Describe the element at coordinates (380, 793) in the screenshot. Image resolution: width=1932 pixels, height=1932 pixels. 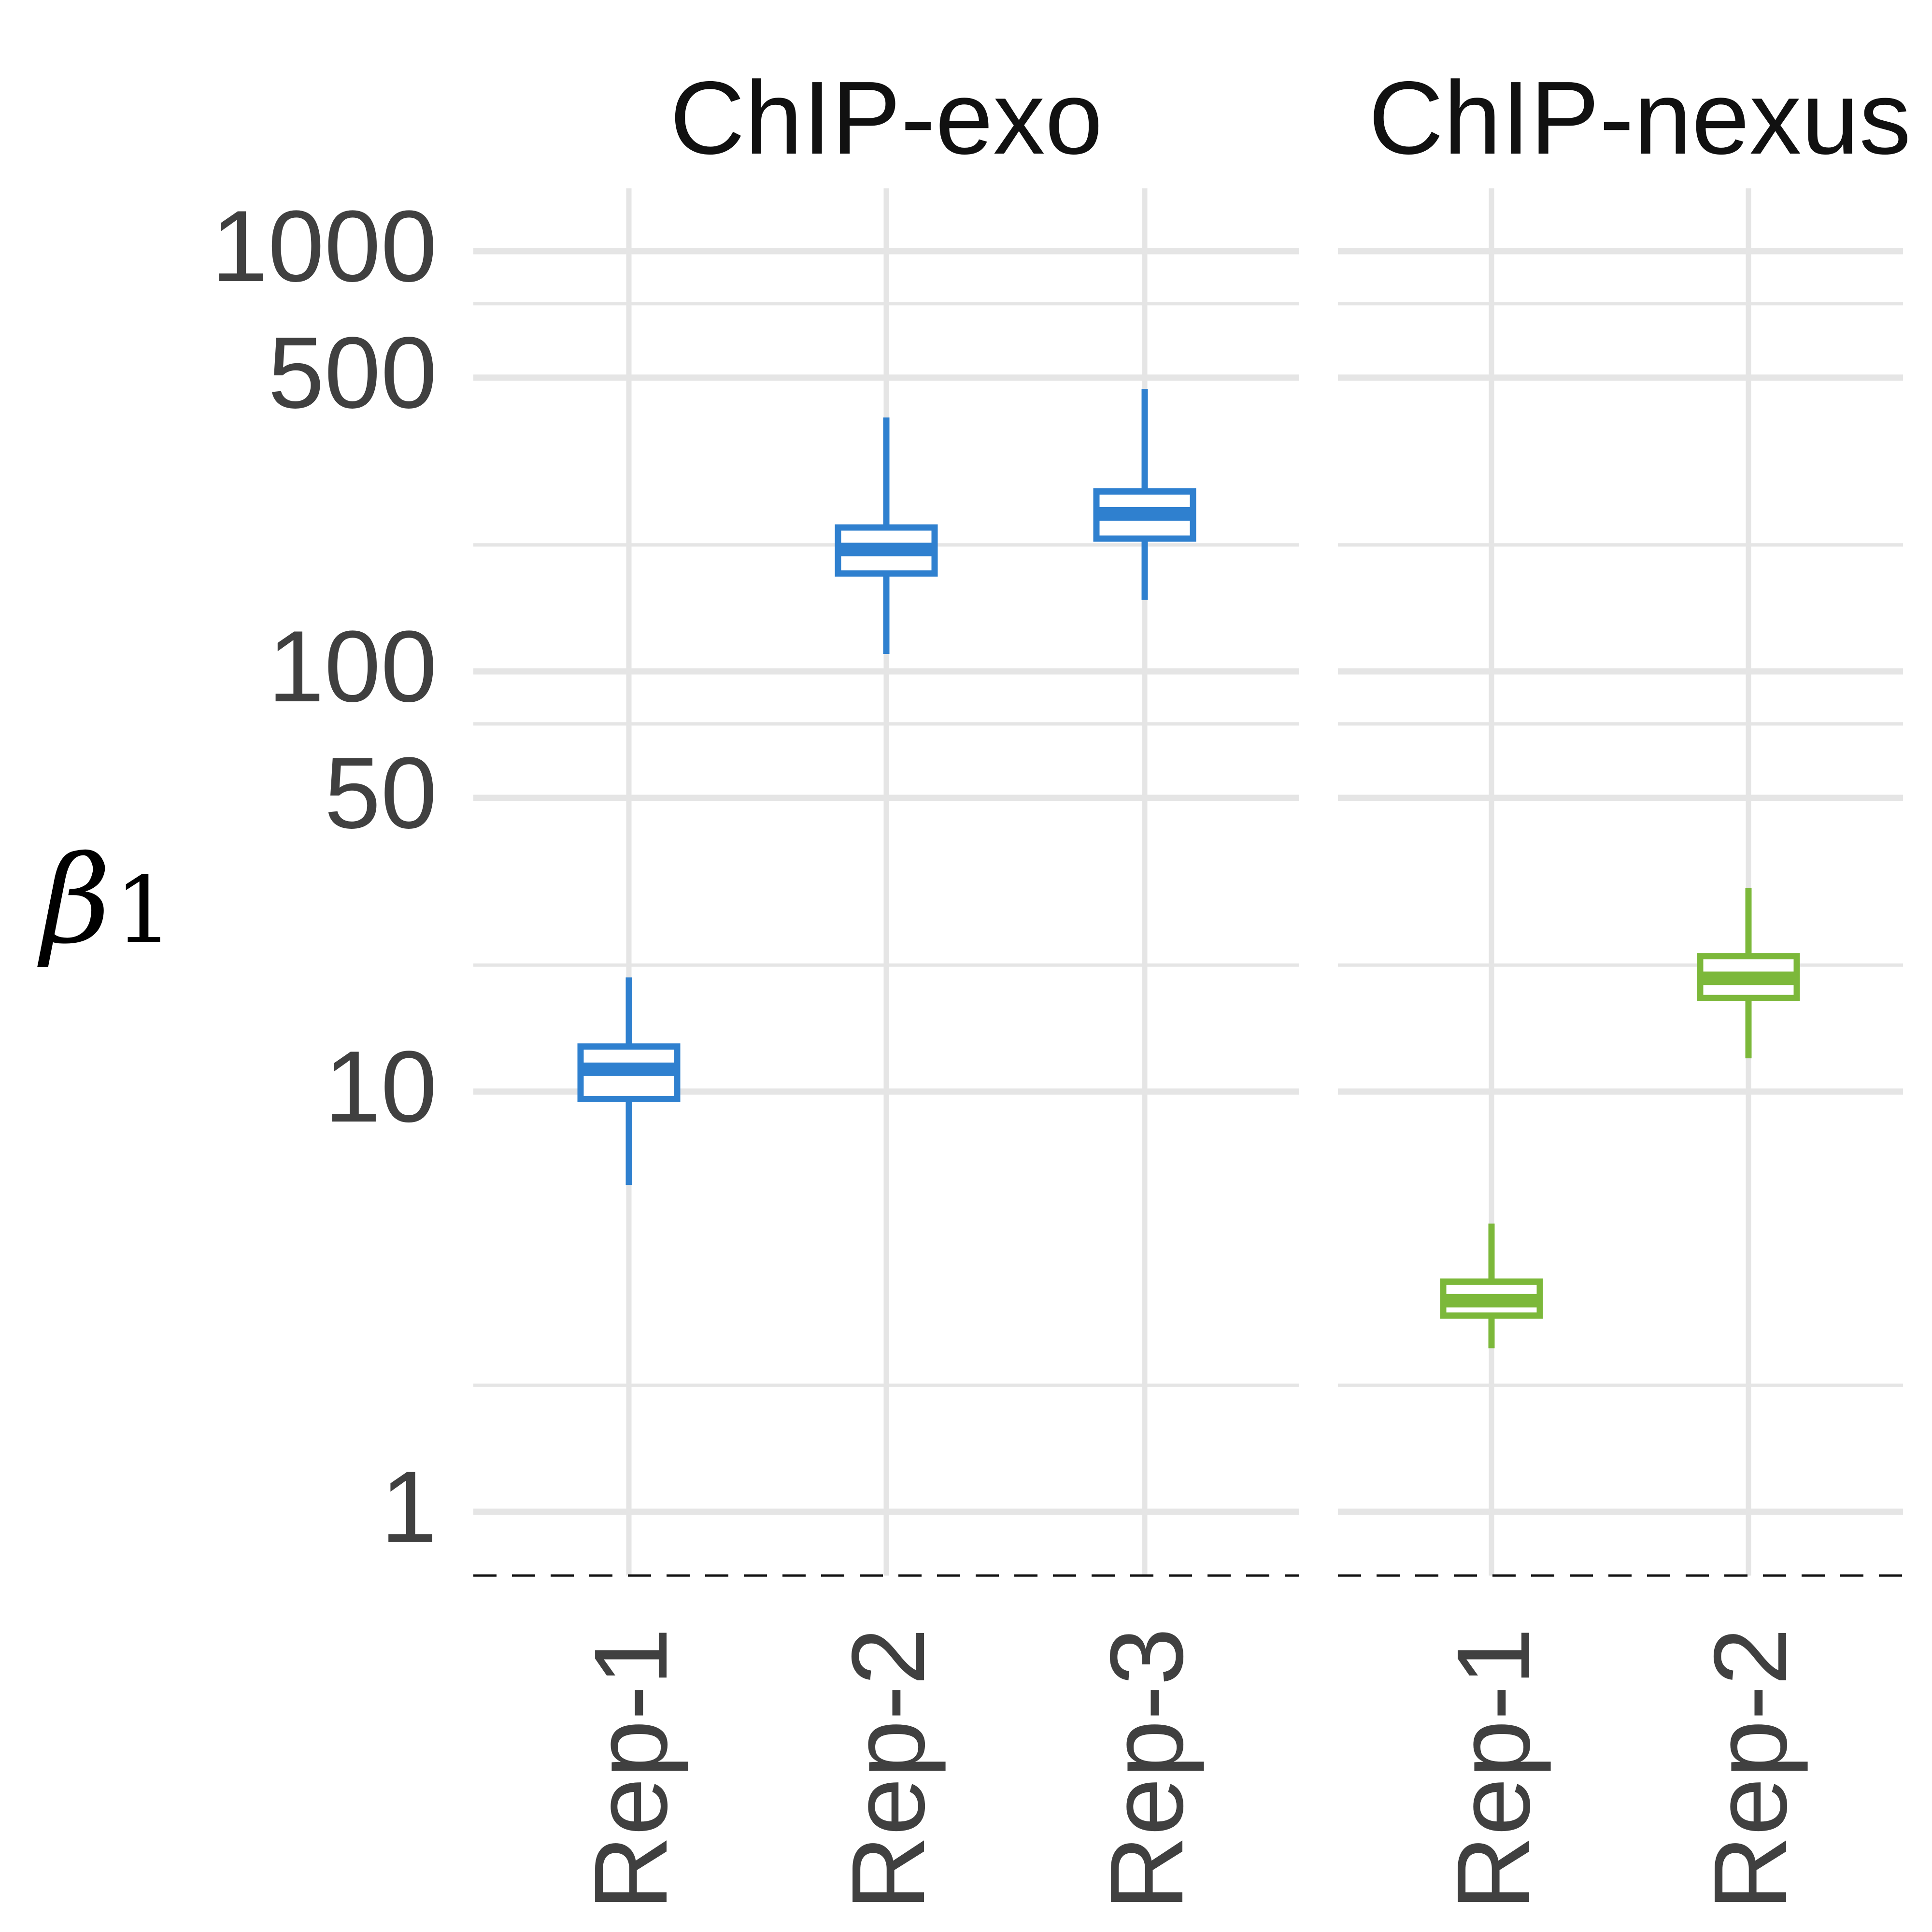
I see `y-tick-label: 50` at that location.